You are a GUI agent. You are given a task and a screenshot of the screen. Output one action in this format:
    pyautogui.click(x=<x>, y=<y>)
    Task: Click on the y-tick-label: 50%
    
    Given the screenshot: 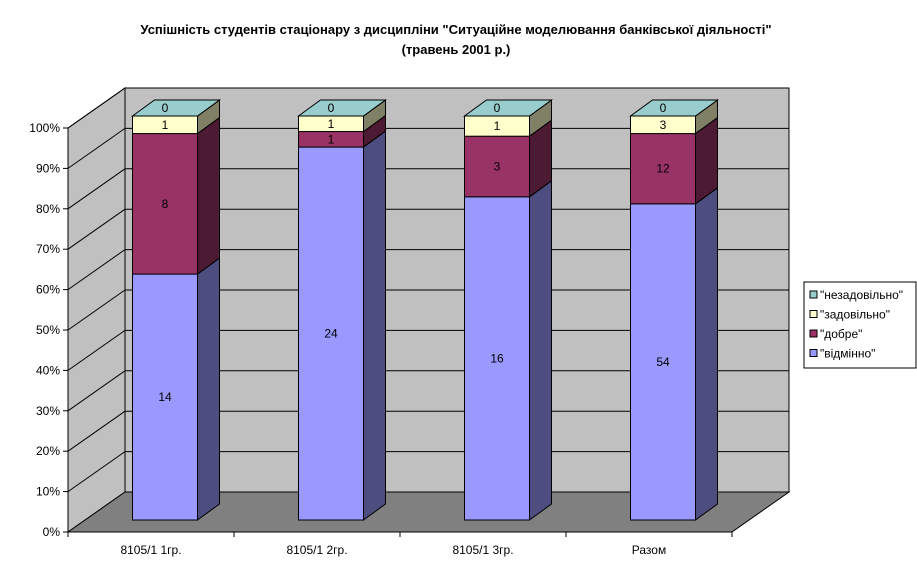 What is the action you would take?
    pyautogui.click(x=48, y=330)
    